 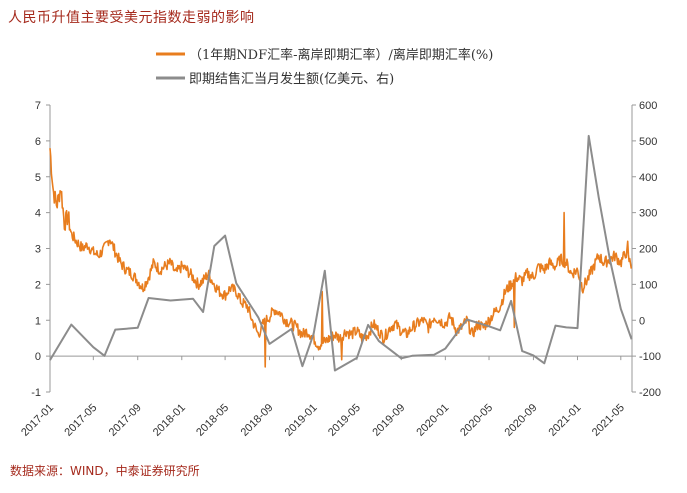 What do you see at coordinates (642, 321) in the screenshot?
I see `right-tick-label: 0` at bounding box center [642, 321].